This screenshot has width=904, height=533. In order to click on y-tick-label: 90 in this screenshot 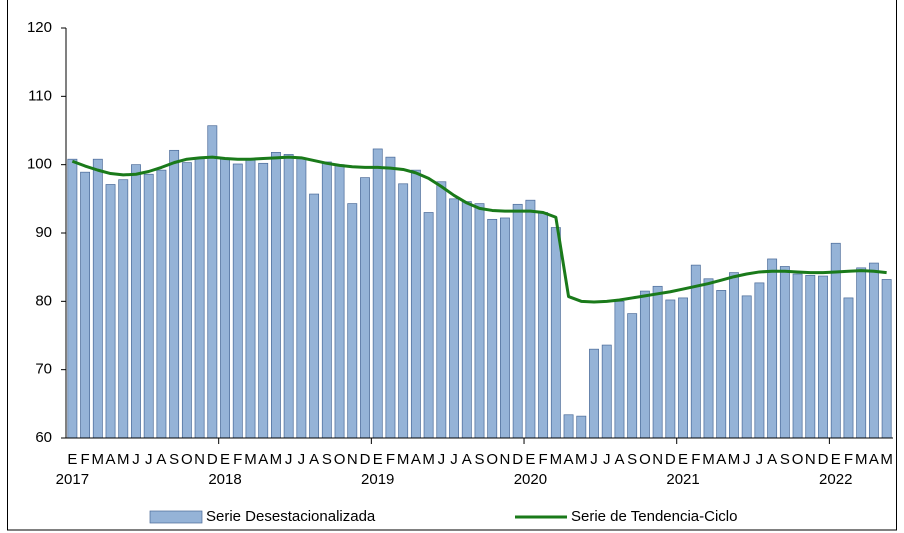, I will do `click(43, 232)`.